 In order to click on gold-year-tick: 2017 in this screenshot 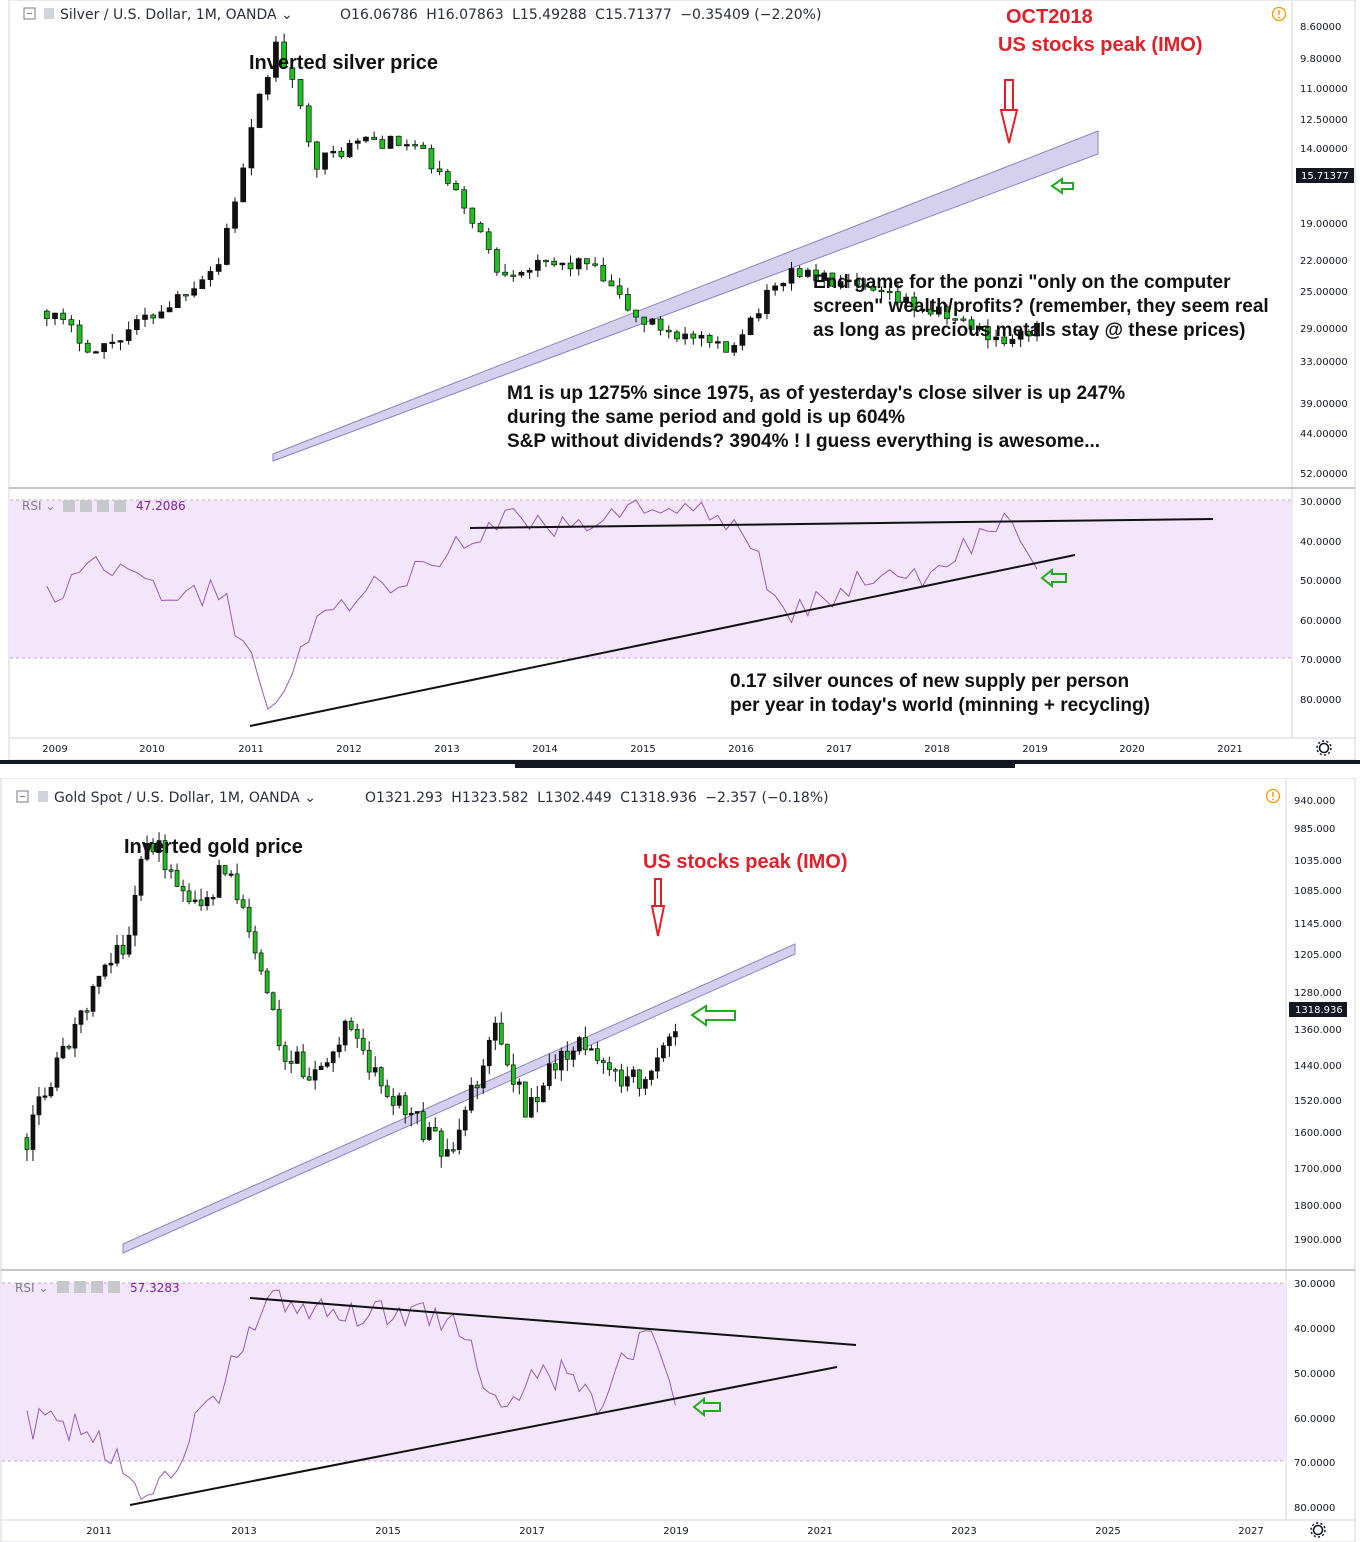, I will do `click(531, 1531)`.